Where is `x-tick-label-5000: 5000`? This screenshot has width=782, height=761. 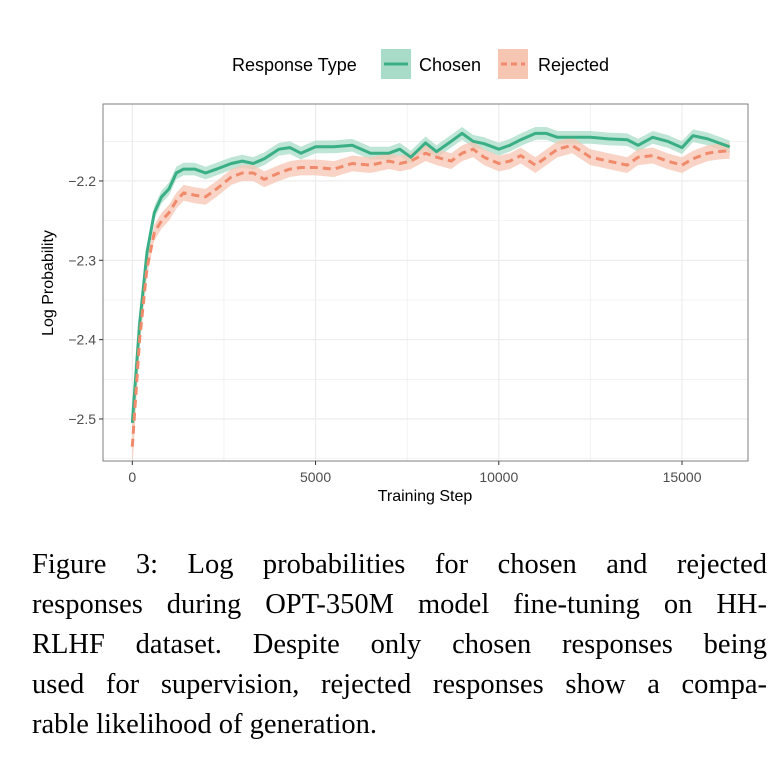
x-tick-label-5000: 5000 is located at coordinates (315, 477).